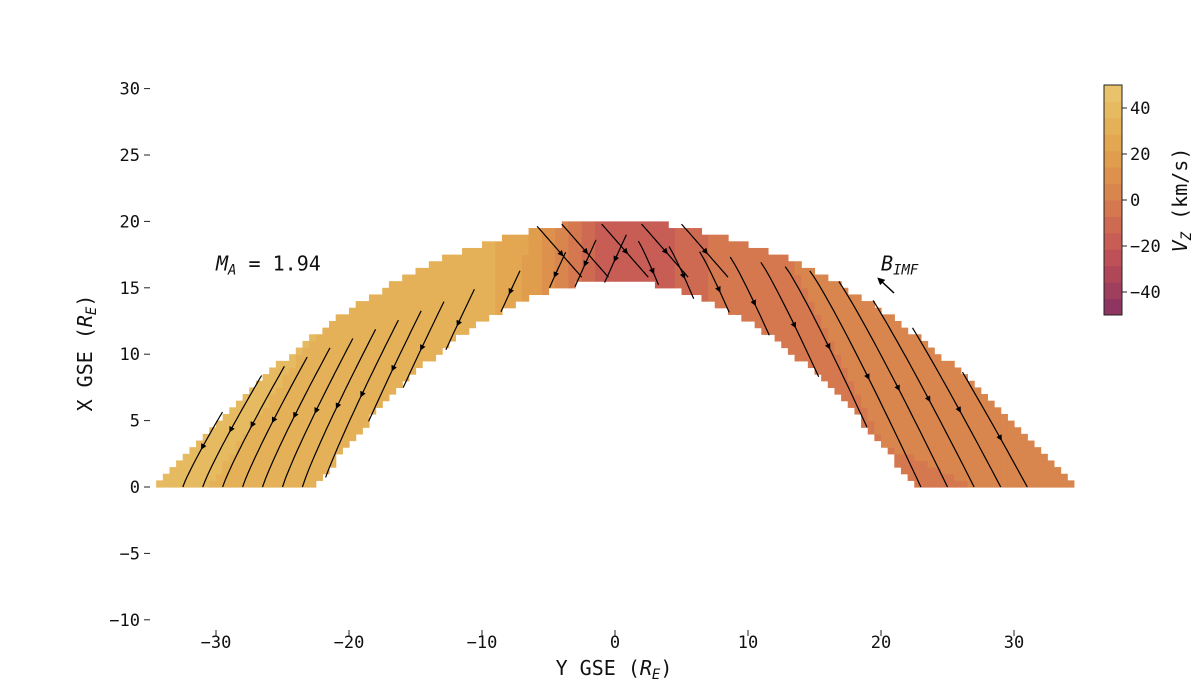 This screenshot has height=700, width=1200. What do you see at coordinates (1113, 126) in the screenshot?
I see `colorbar-segment` at bounding box center [1113, 126].